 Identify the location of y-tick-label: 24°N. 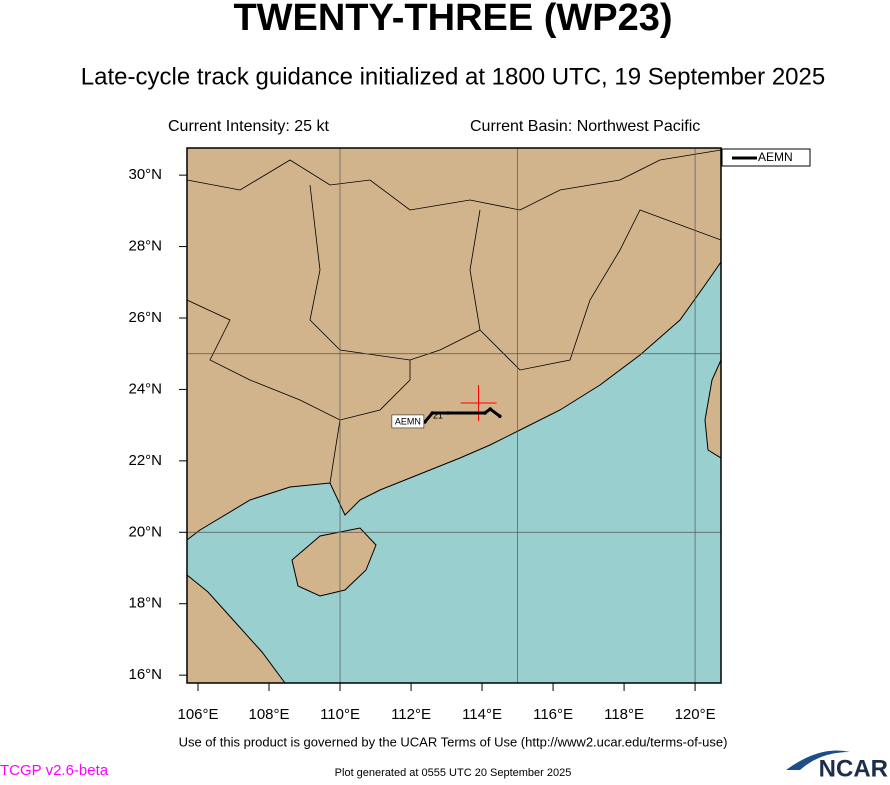
(145, 388).